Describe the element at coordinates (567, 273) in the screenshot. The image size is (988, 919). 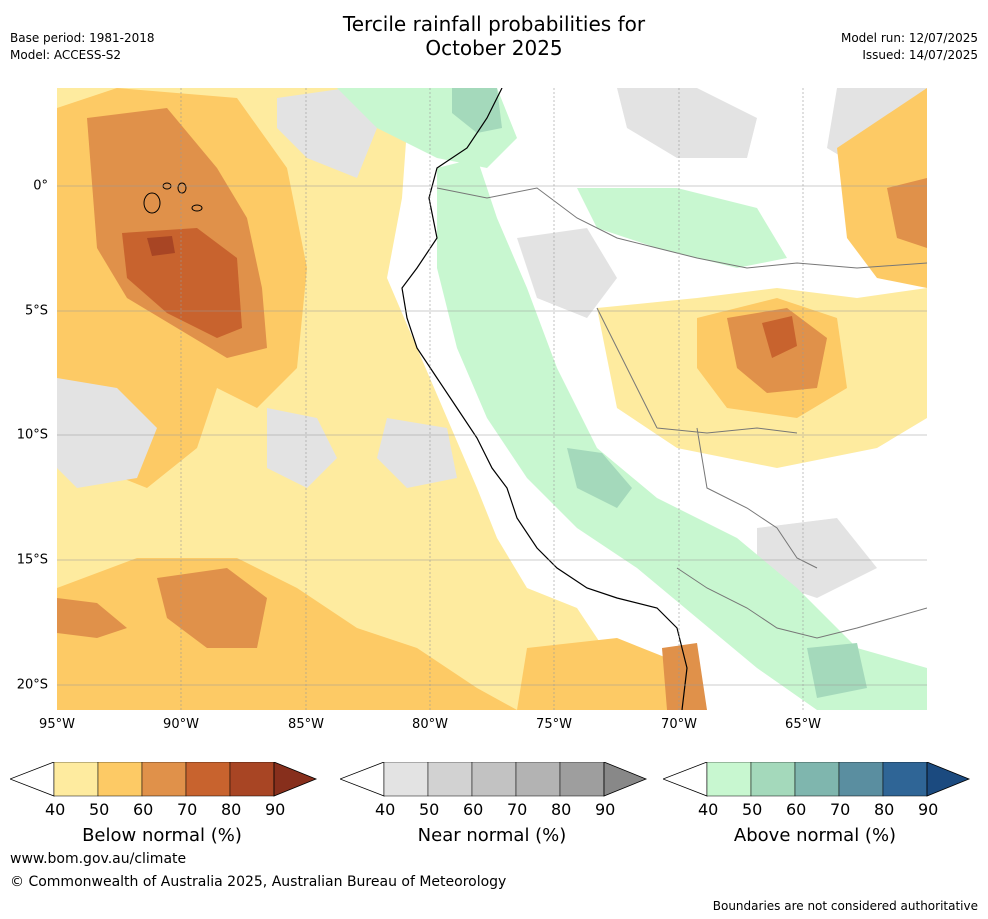
I see `near-normal-central` at that location.